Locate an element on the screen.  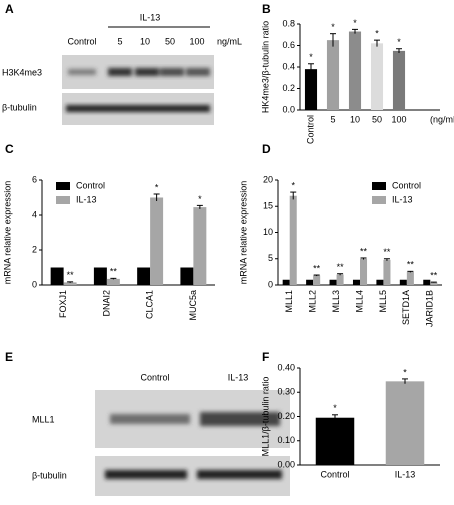
row-label: MLL1 is located at coordinates (43, 419).